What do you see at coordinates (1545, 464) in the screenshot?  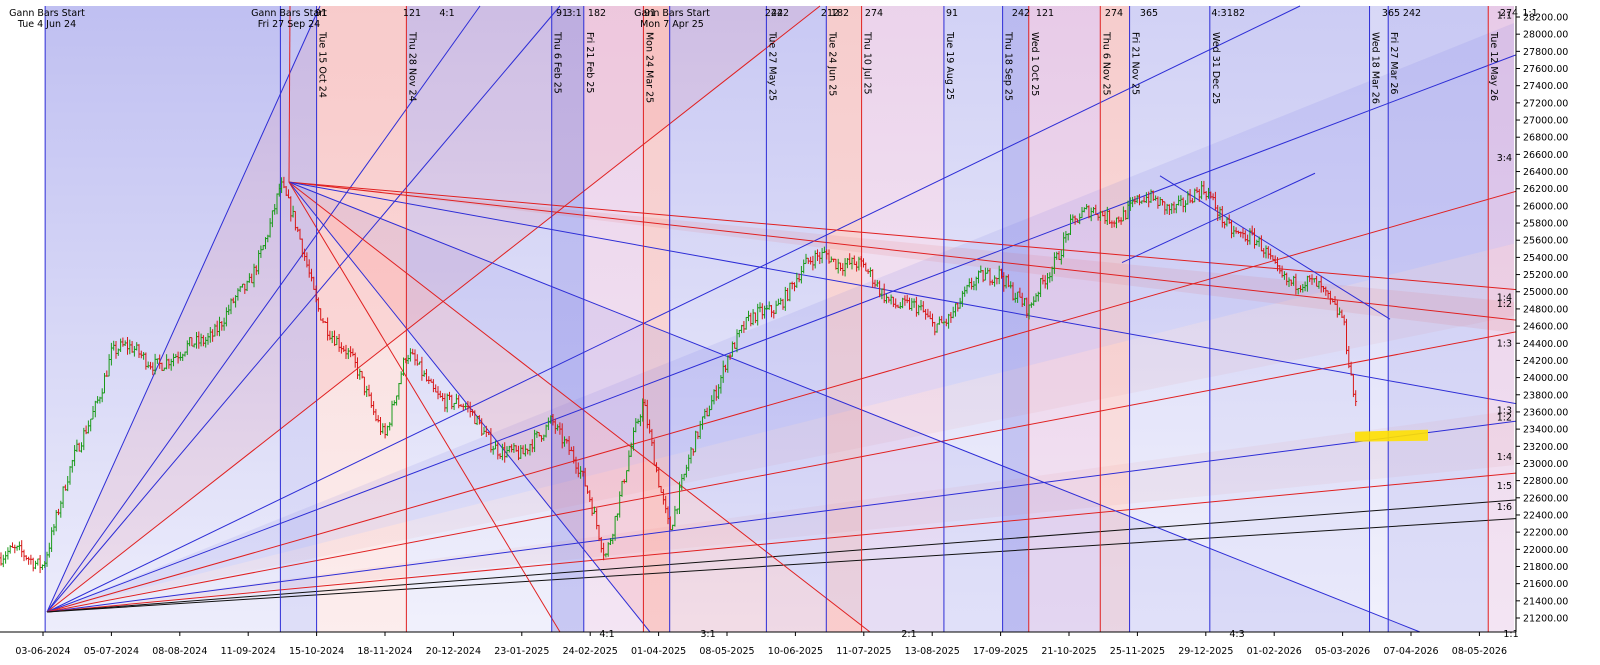 I see `price-tick-label: 23000.00` at bounding box center [1545, 464].